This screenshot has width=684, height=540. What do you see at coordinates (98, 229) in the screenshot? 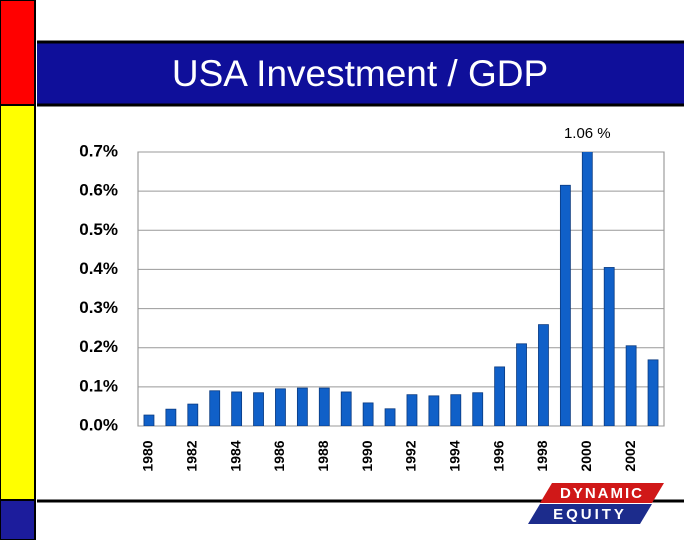
I see `y-tick-label: 0.5%` at bounding box center [98, 229].